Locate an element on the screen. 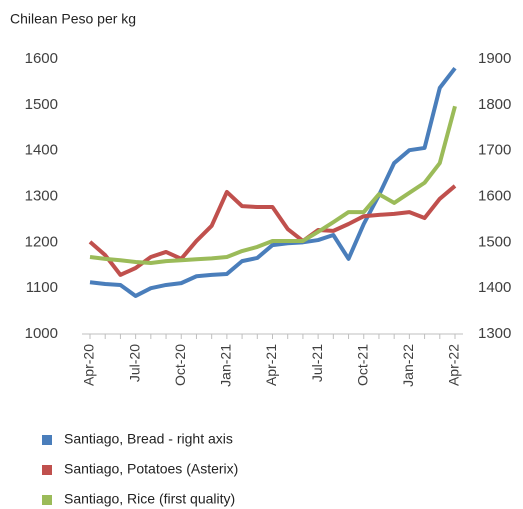 Image resolution: width=523 pixels, height=509 pixels. legend-label: Santiago, Bread - right axis is located at coordinates (148, 439).